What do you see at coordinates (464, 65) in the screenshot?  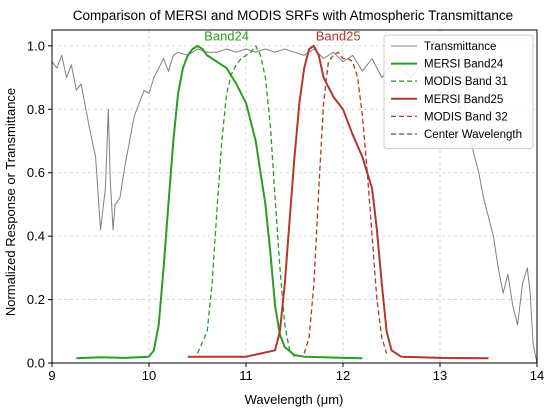 I see `legend-label-mersi-band24: MERSI Band24` at bounding box center [464, 65].